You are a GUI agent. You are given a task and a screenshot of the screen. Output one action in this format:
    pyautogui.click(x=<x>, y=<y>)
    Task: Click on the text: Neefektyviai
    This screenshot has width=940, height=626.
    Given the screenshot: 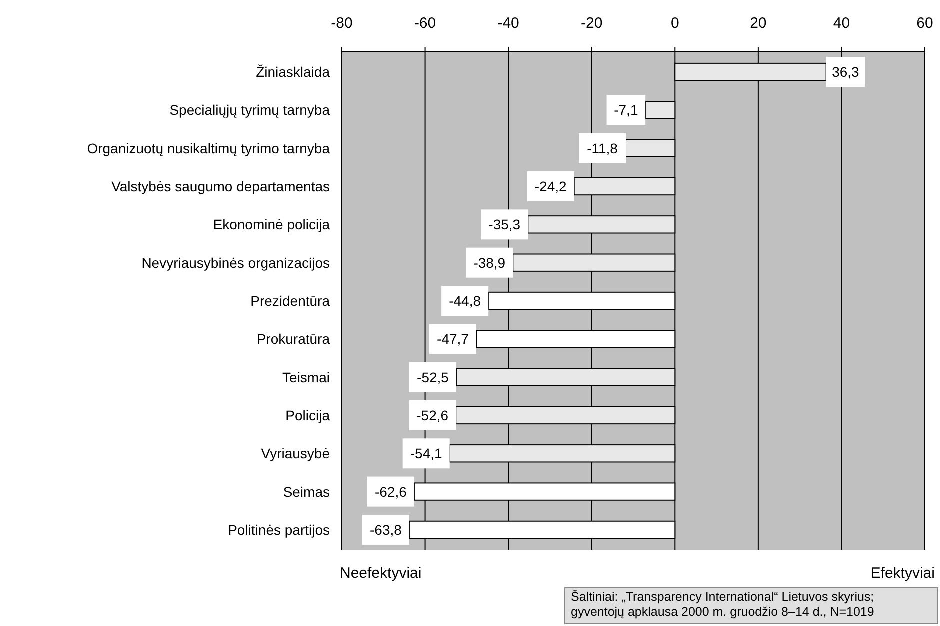 What is the action you would take?
    pyautogui.click(x=381, y=573)
    